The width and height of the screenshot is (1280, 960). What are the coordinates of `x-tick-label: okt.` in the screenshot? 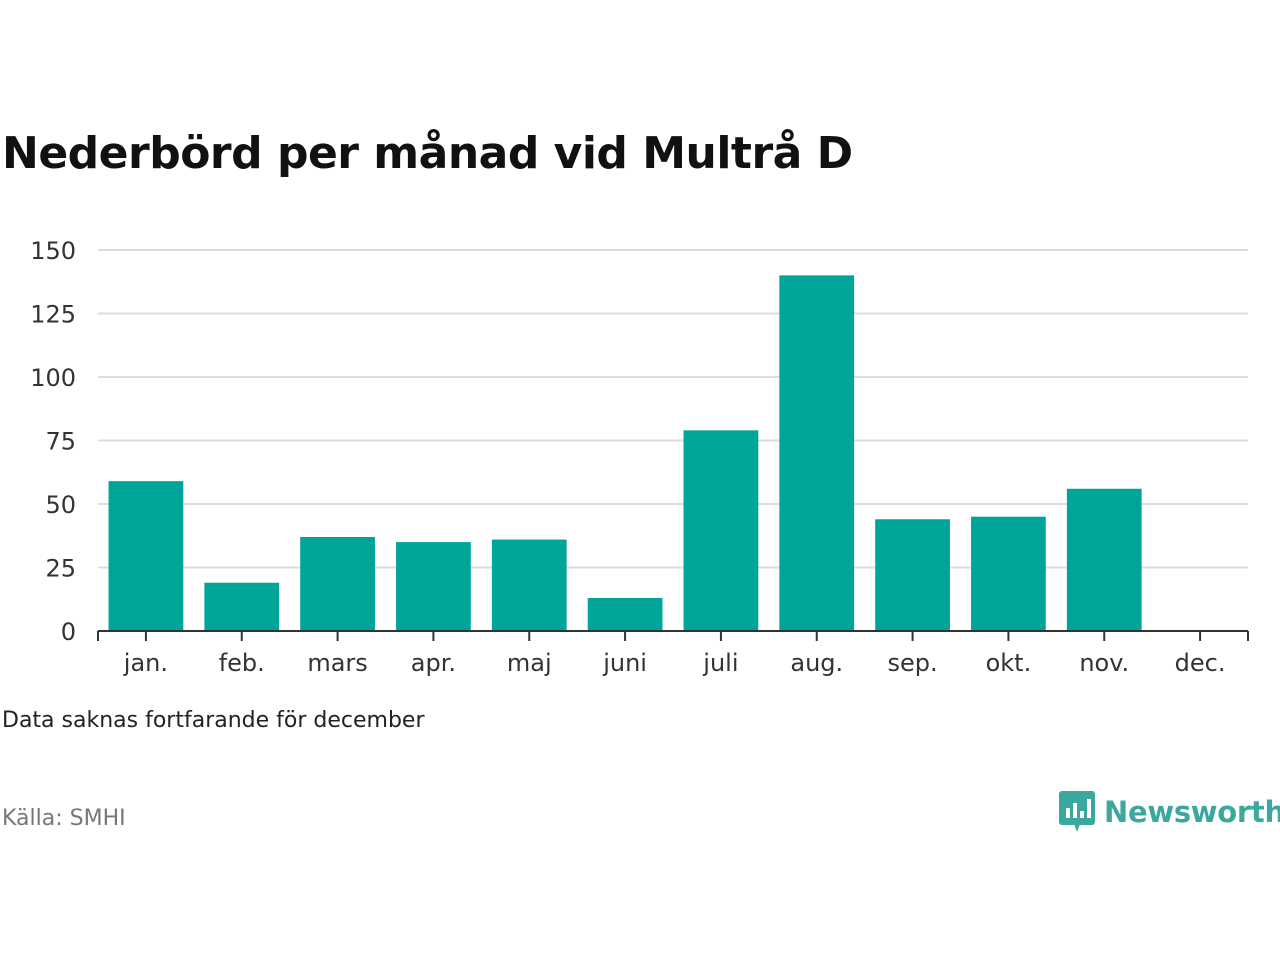 It's located at (1009, 663).